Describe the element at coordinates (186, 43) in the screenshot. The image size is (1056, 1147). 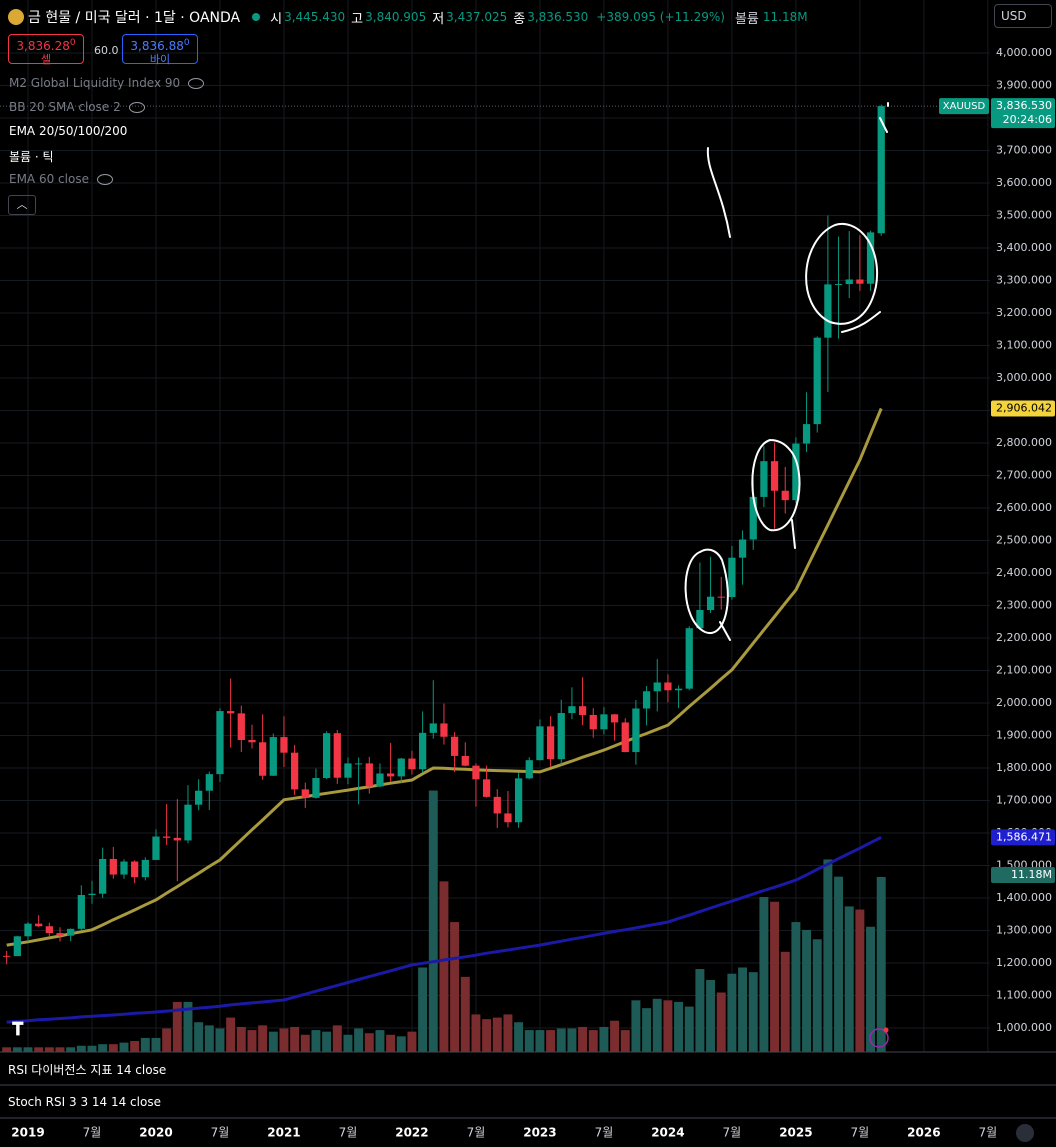
I see `buy-sup: 0` at that location.